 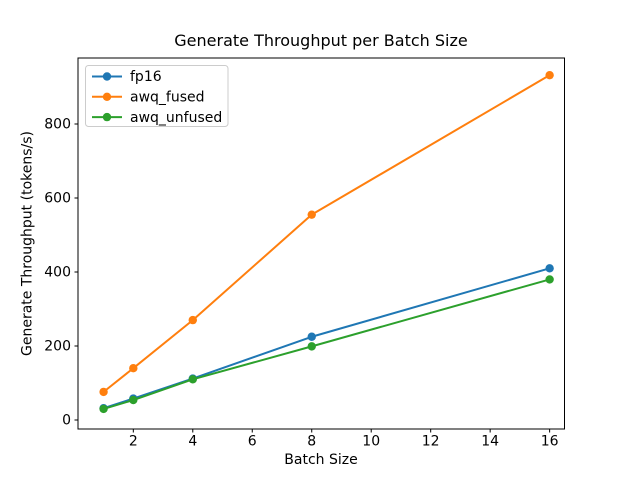 I want to click on x-tick-label: 14, so click(x=490, y=442).